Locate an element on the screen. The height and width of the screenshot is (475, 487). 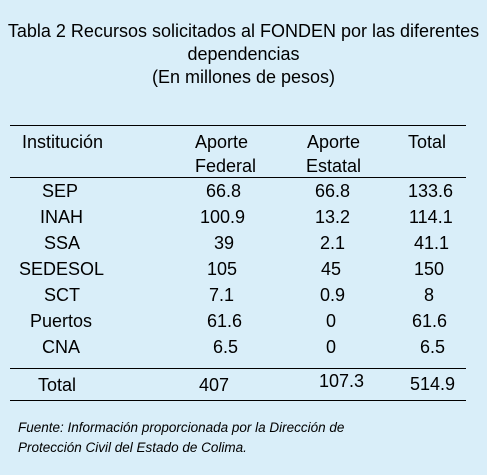
cell-estatal: 66.8 is located at coordinates (333, 191).